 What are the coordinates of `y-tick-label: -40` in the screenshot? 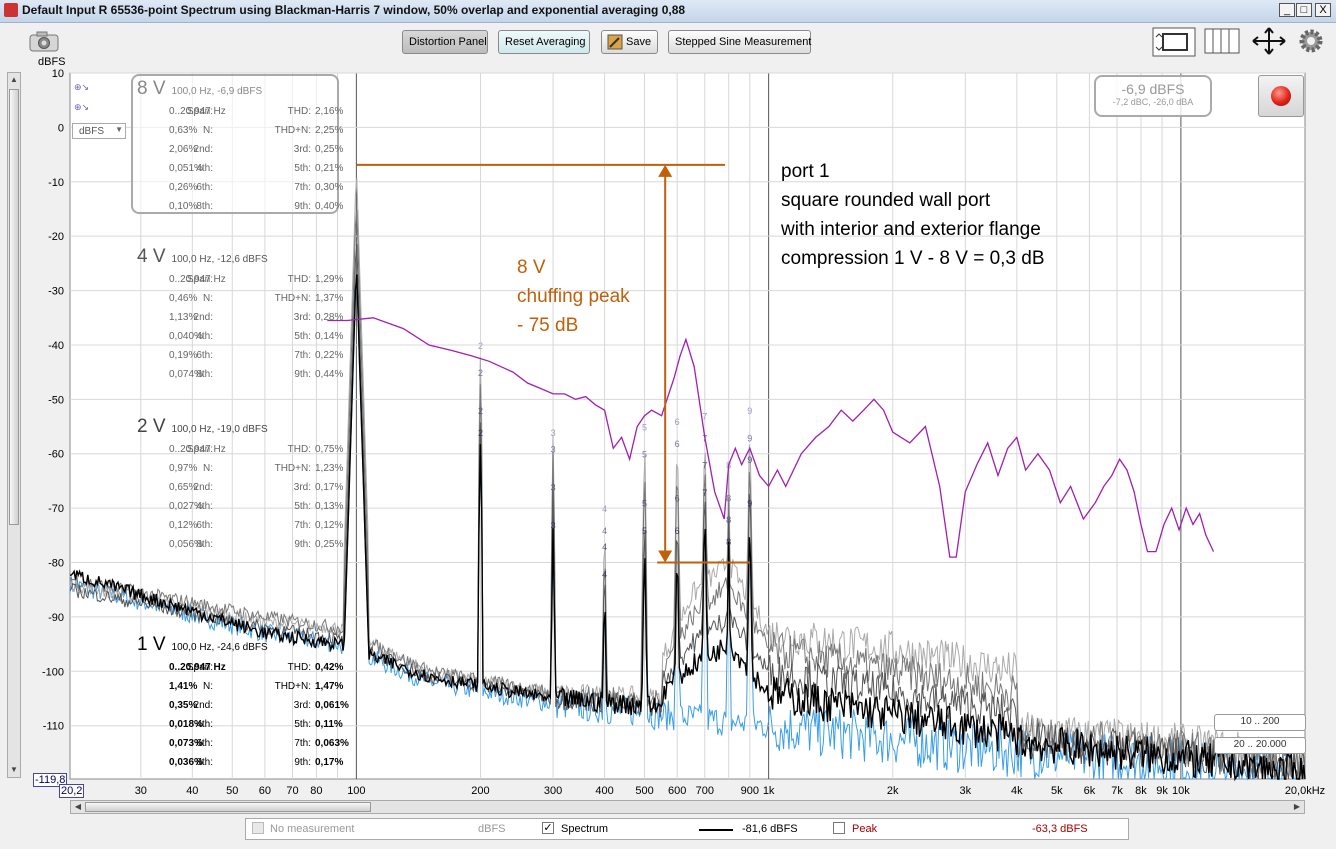 It's located at (56, 346).